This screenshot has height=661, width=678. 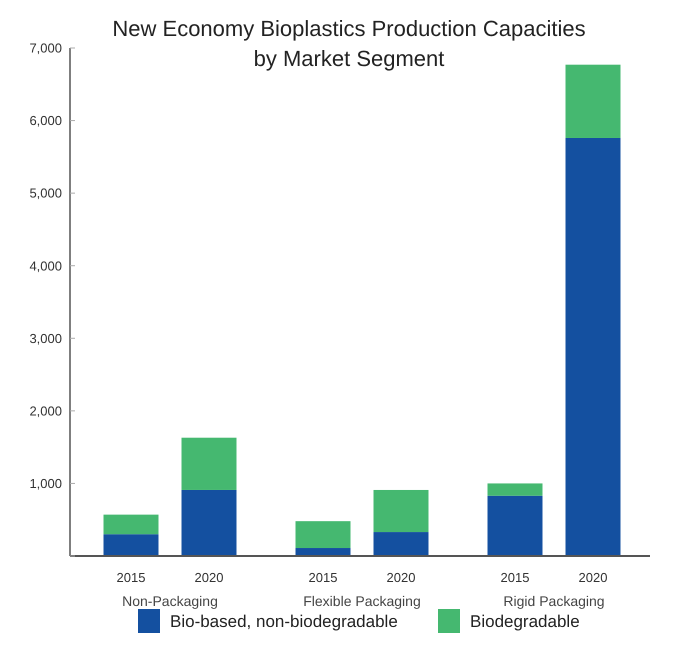 I want to click on legend-label: Biodegradable, so click(x=525, y=621).